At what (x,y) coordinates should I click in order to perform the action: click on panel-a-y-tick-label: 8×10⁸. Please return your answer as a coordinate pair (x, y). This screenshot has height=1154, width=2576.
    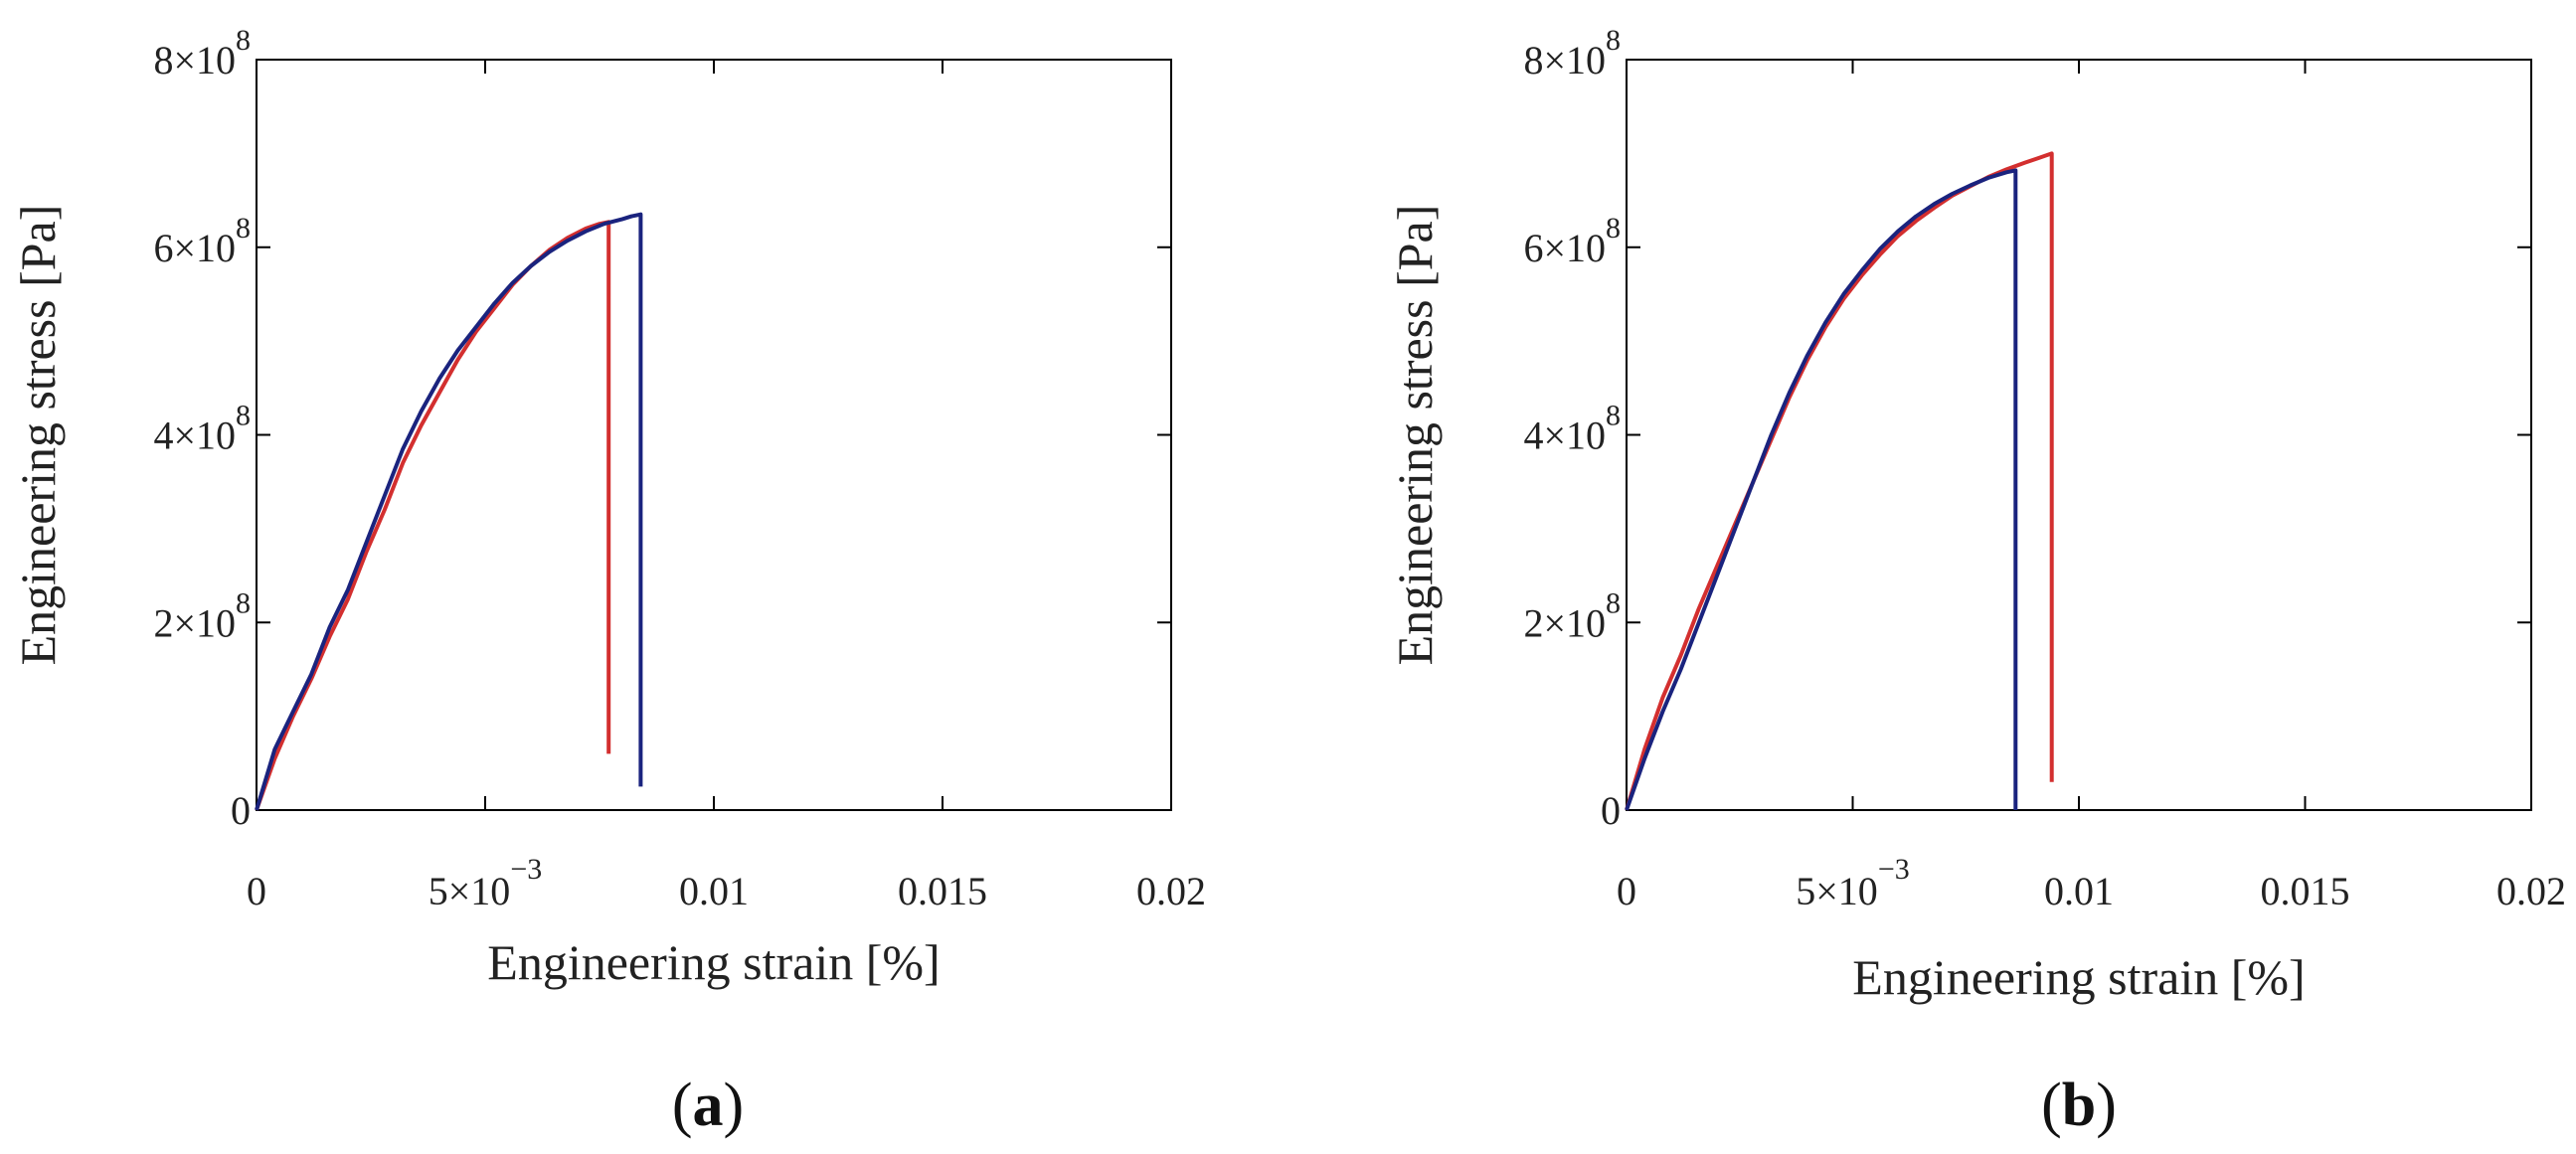
    Looking at the image, I should click on (202, 53).